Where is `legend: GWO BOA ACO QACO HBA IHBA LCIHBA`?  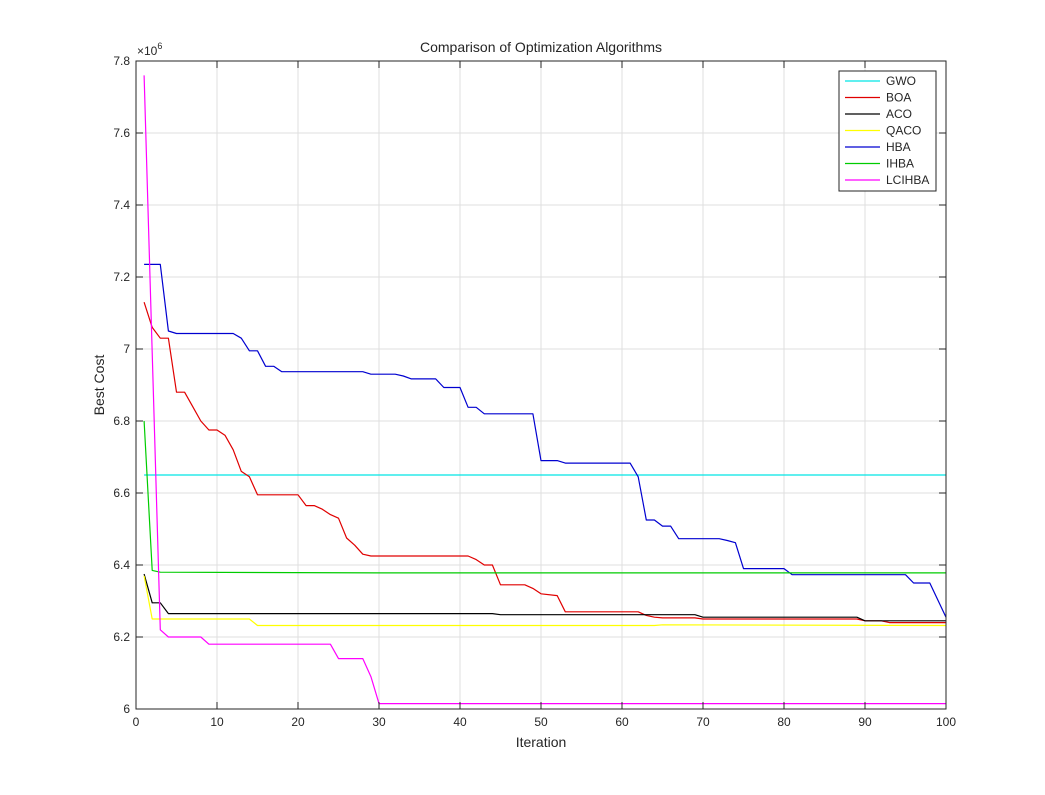 legend: GWO BOA ACO QACO HBA IHBA LCIHBA is located at coordinates (887, 131).